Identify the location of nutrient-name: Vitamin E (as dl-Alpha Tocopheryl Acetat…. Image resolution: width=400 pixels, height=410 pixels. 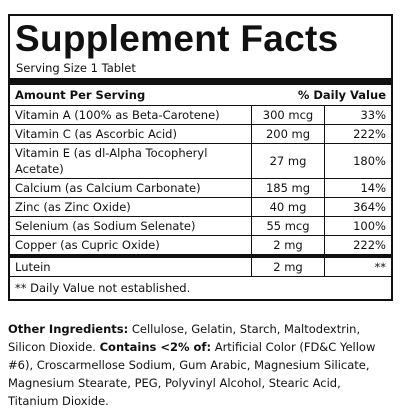
(131, 161).